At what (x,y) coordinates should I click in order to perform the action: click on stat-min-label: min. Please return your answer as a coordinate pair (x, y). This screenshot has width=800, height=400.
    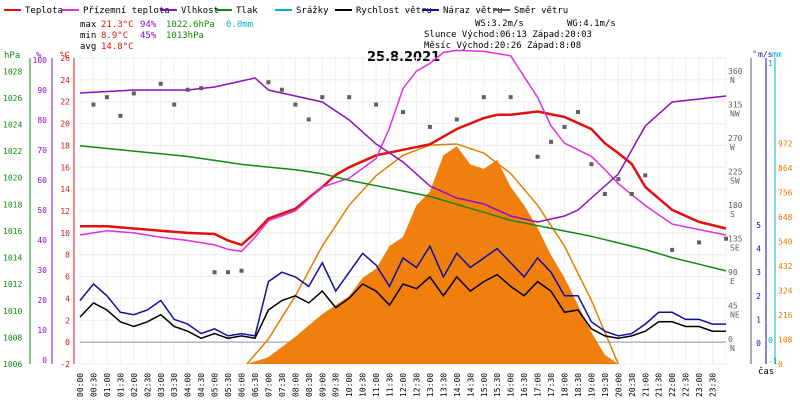
    Looking at the image, I should click on (88, 36).